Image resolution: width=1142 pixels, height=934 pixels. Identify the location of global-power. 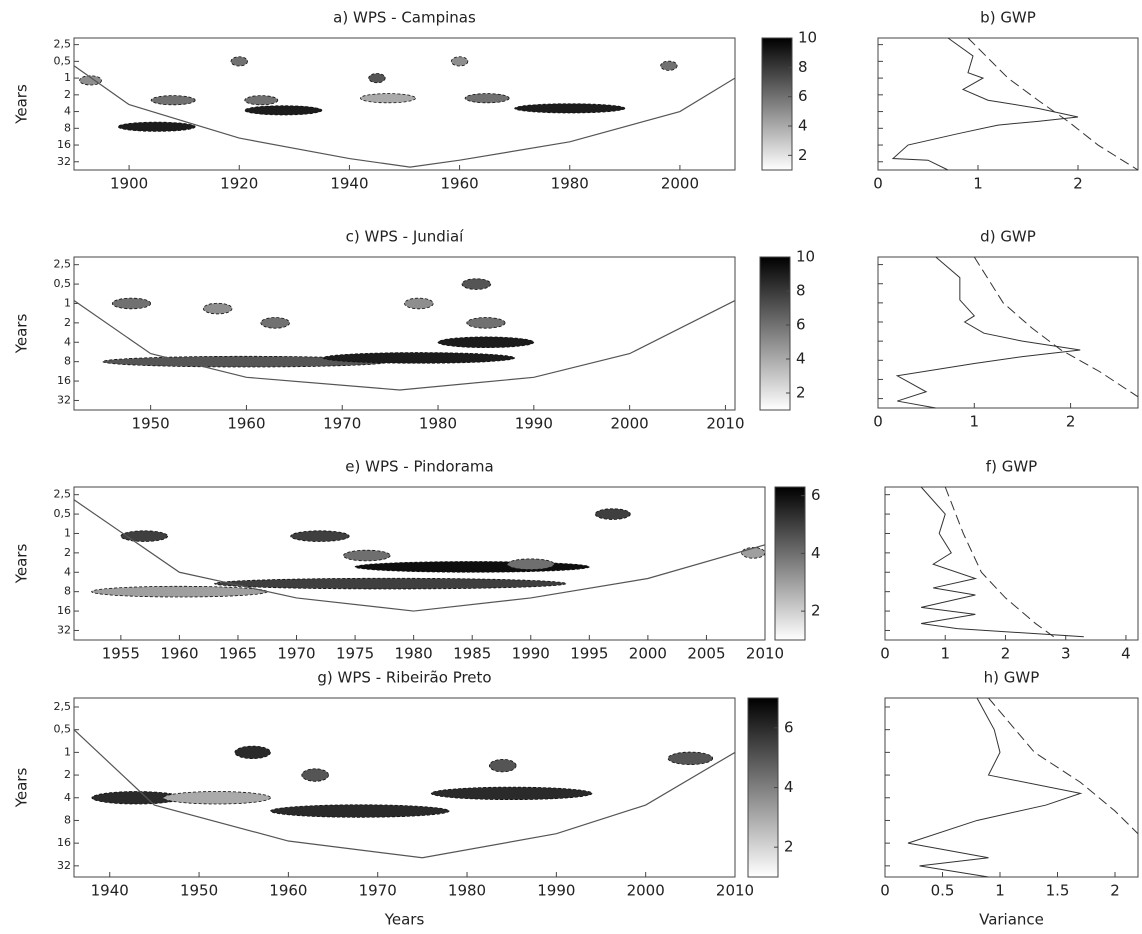
(985, 104).